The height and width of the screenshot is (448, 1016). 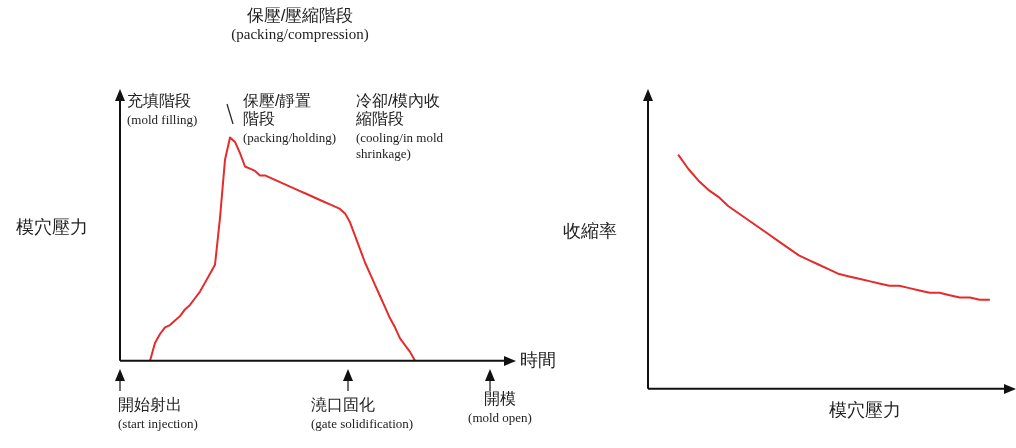 What do you see at coordinates (538, 359) in the screenshot?
I see `x-axis-title: 時間` at bounding box center [538, 359].